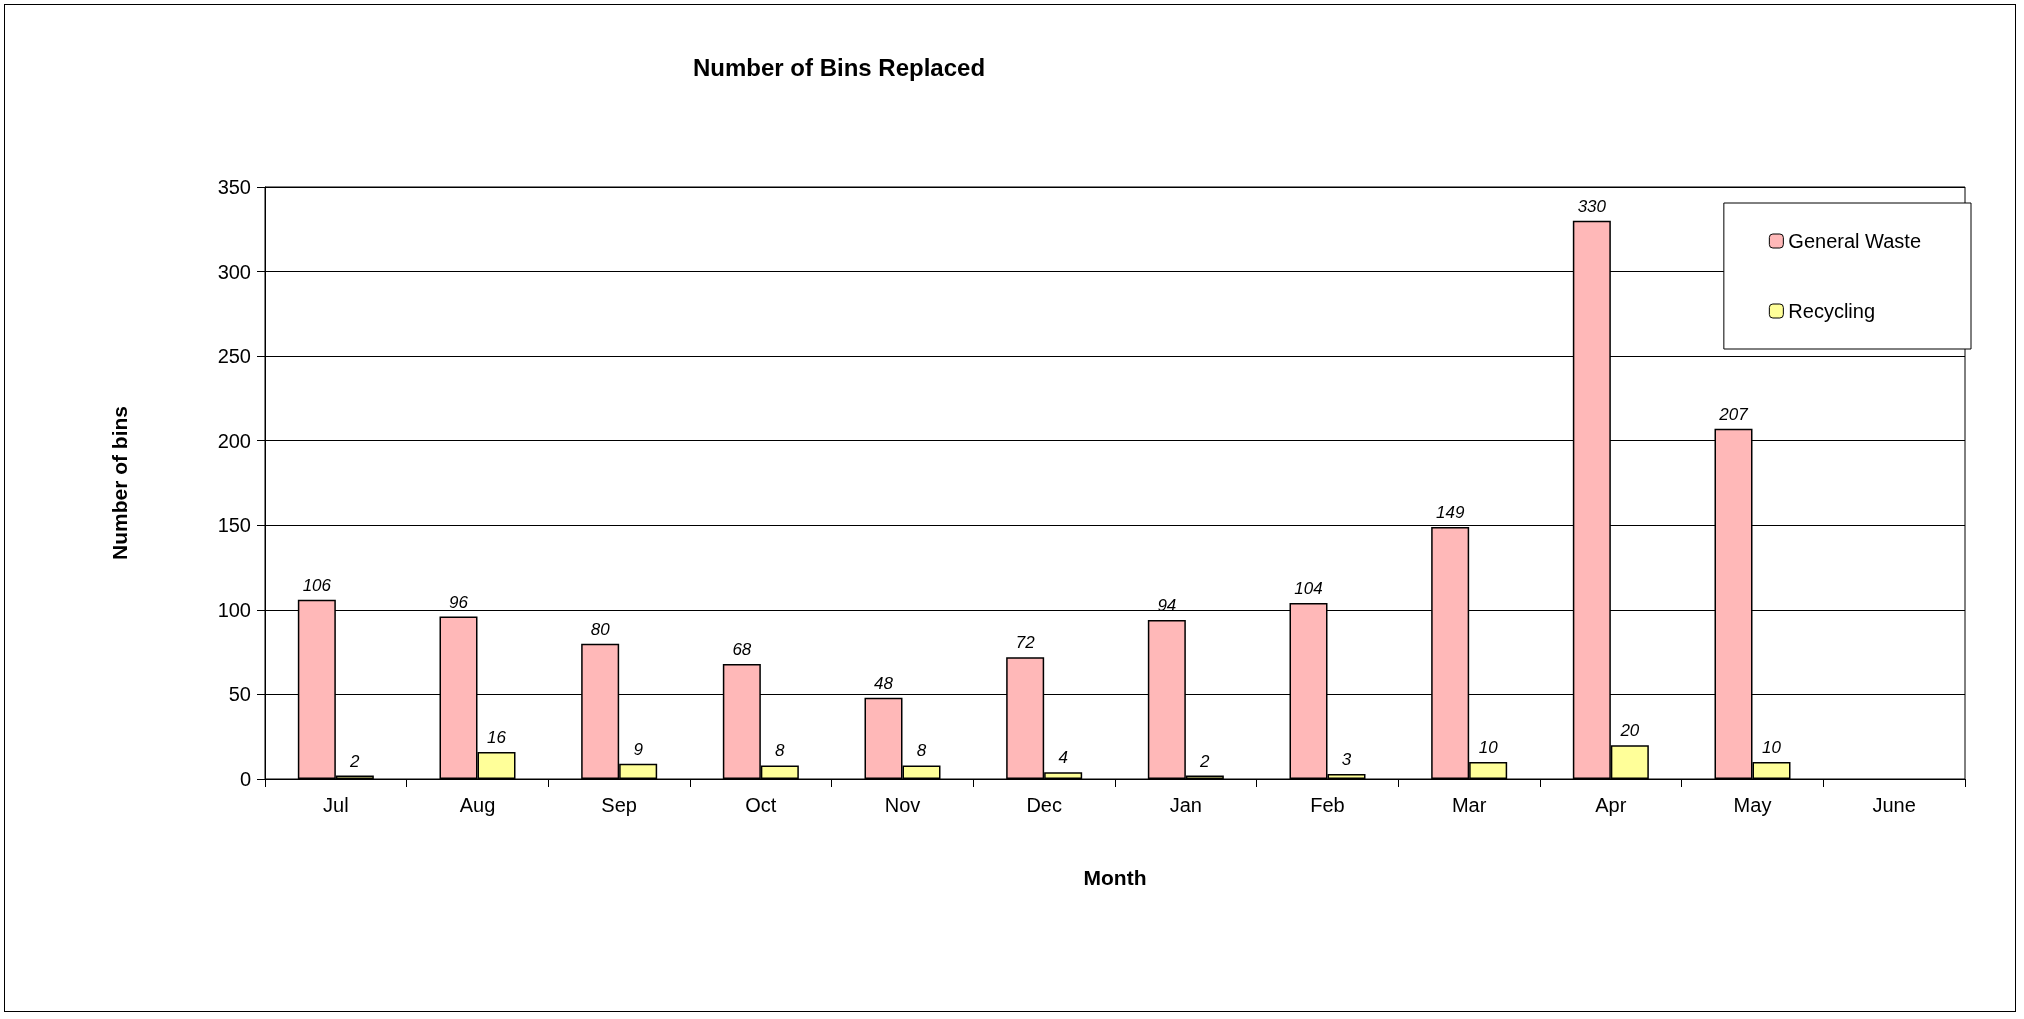 This screenshot has height=1019, width=2024. What do you see at coordinates (638, 749) in the screenshot?
I see `data-label: 9` at bounding box center [638, 749].